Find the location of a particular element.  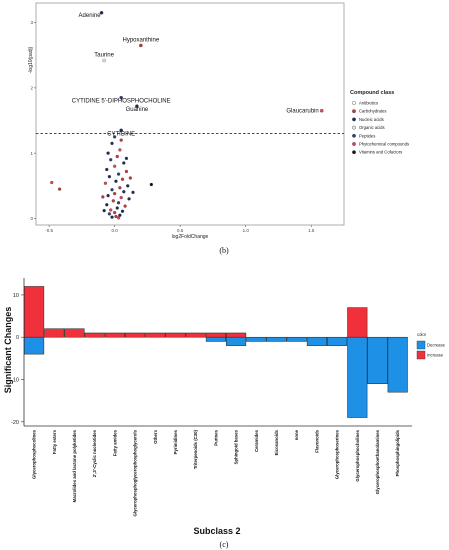

bar-y-tick-label: 0 is located at coordinates (17, 338).